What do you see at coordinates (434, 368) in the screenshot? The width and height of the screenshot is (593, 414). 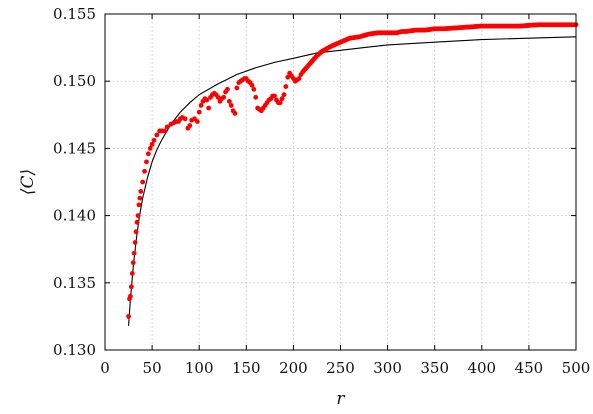 I see `x-tick-label: 350` at bounding box center [434, 368].